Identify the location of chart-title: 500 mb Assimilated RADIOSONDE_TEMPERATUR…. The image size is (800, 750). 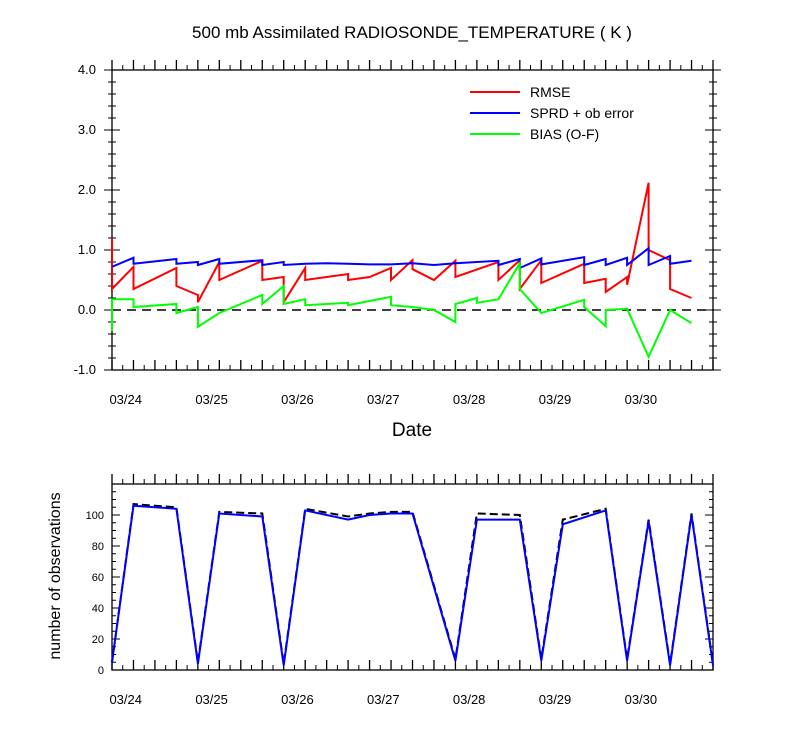
(412, 32).